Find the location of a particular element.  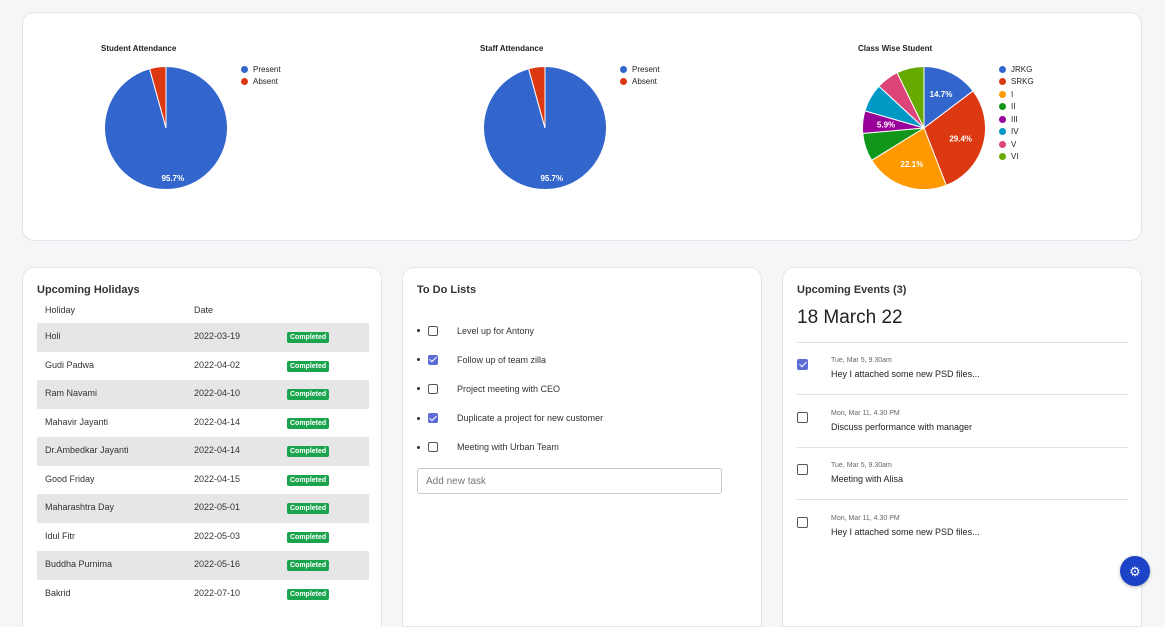

data-label: 95.7% is located at coordinates (551, 178).